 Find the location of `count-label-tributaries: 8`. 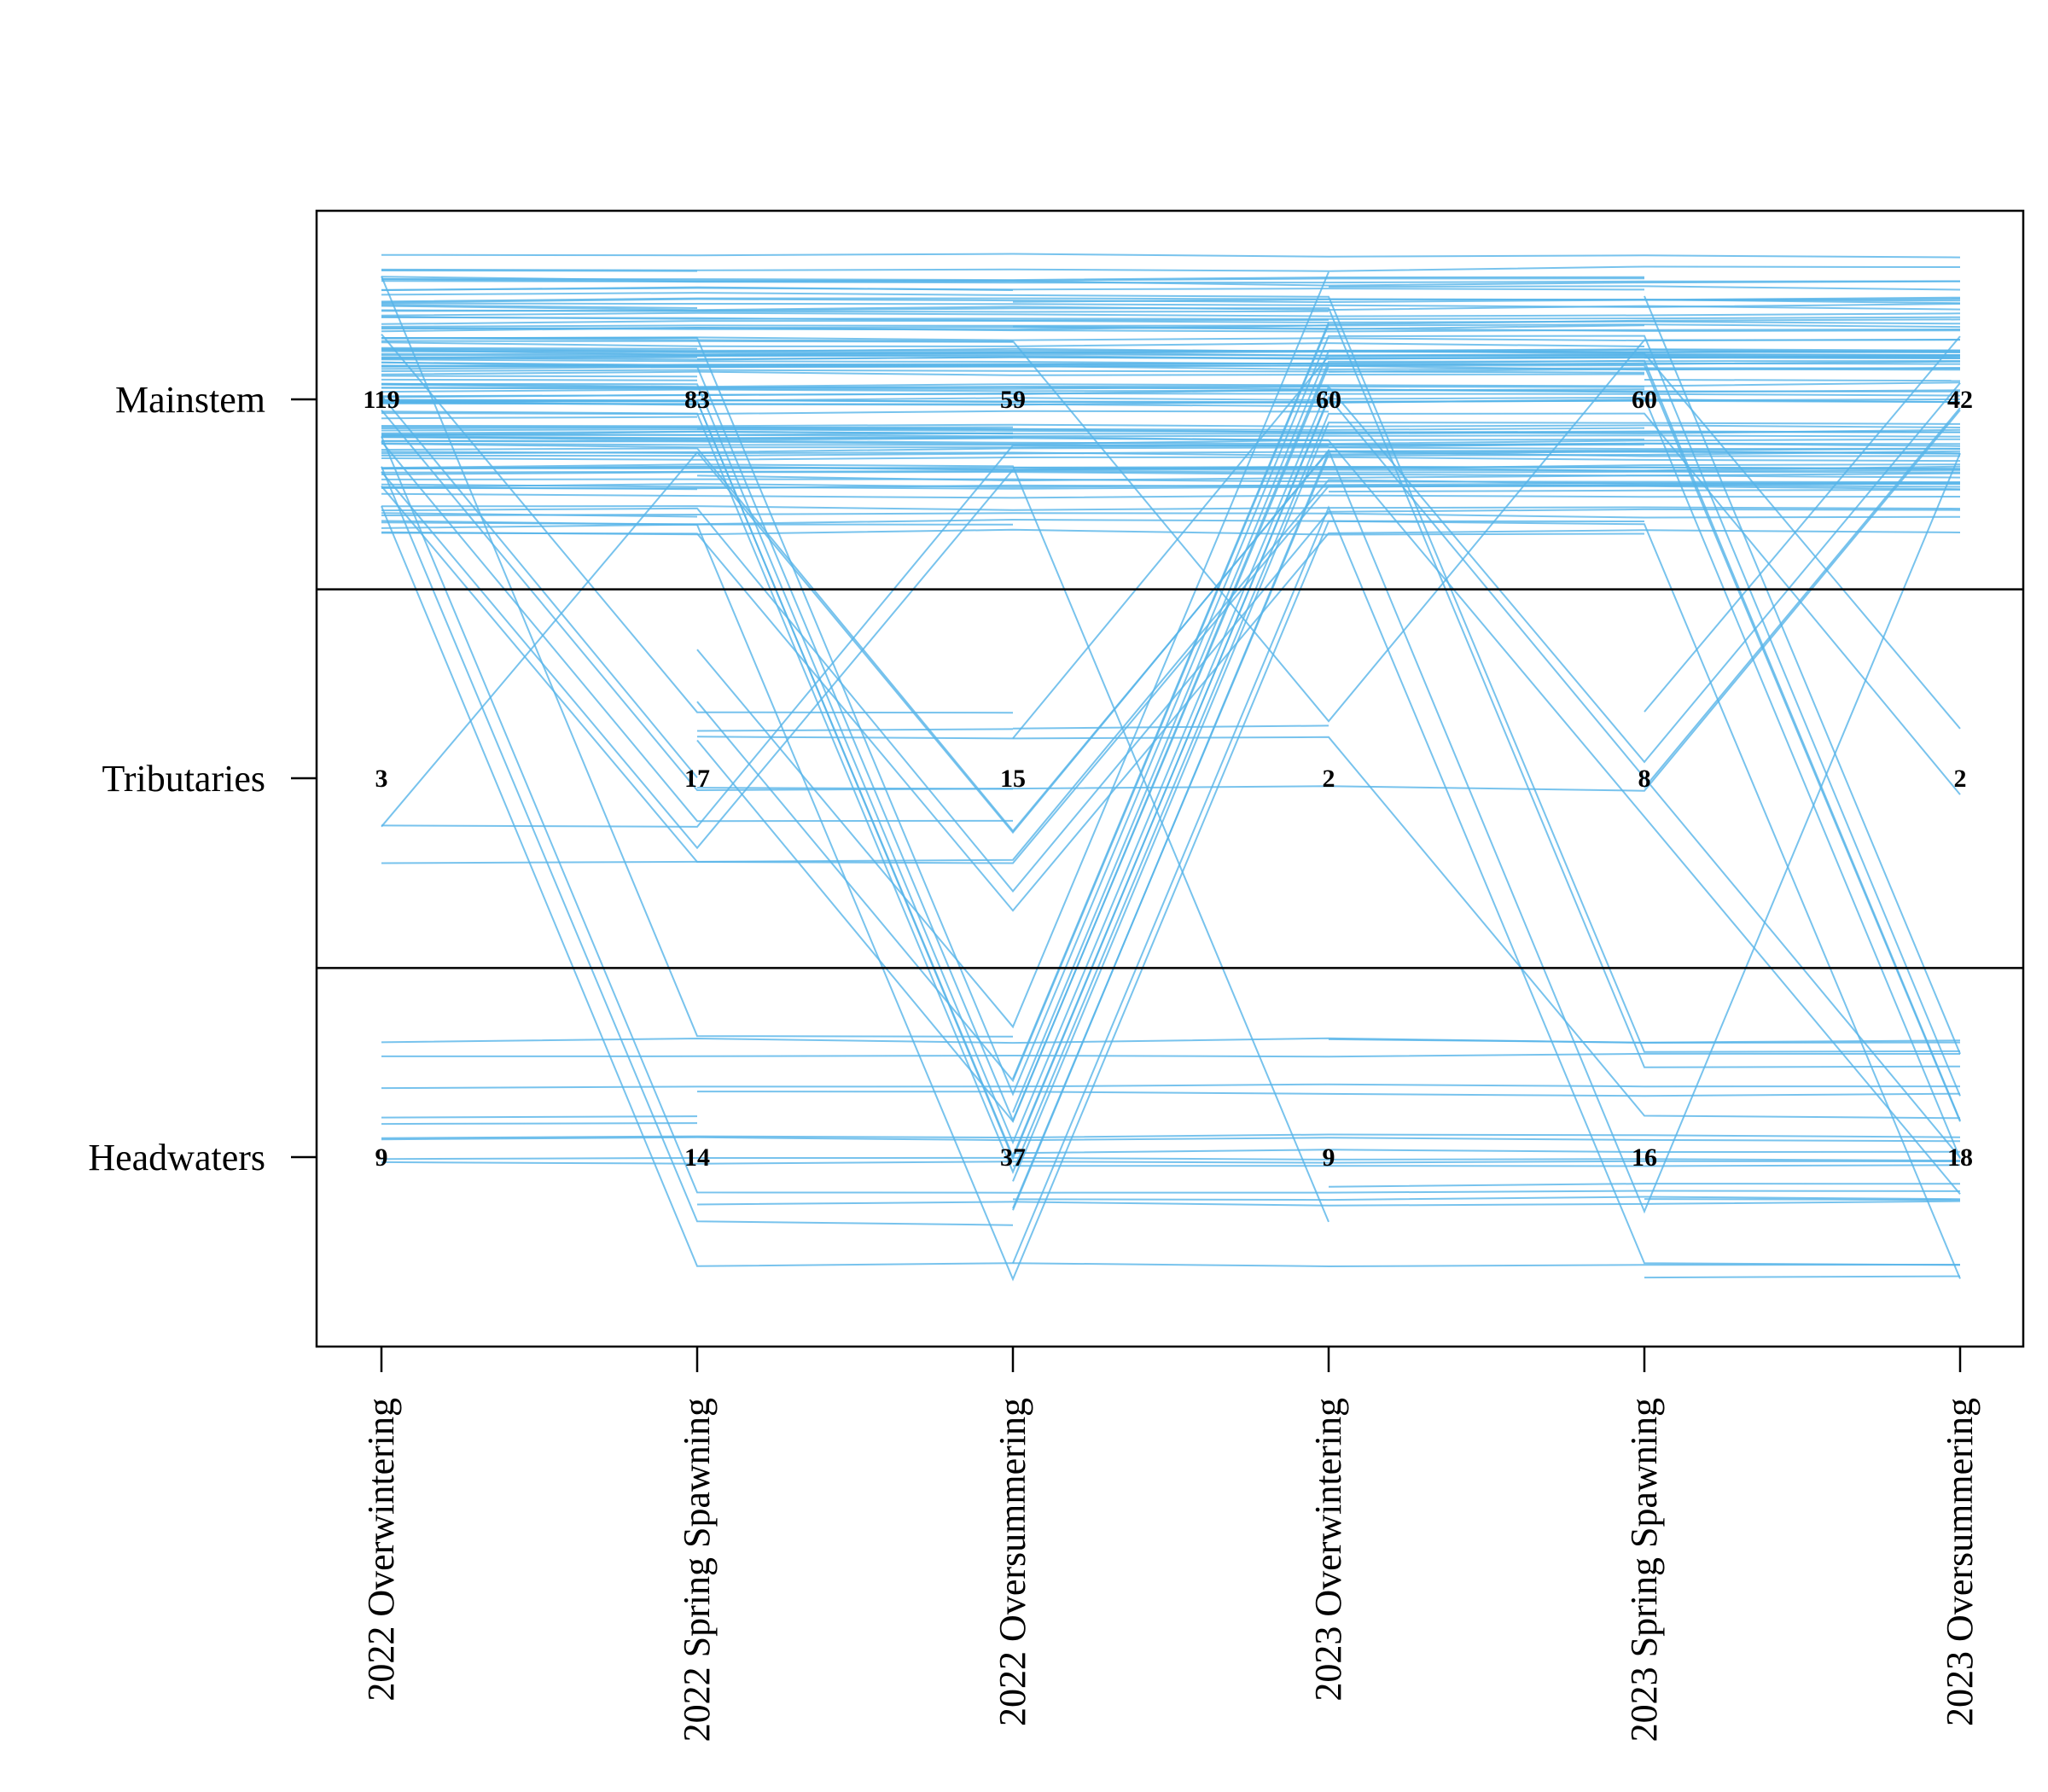

count-label-tributaries: 8 is located at coordinates (1644, 779).